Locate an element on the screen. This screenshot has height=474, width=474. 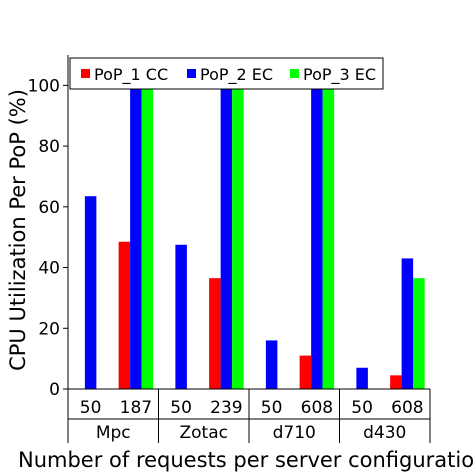
y-axis-label: CPU Utilization Per PoP (%) is located at coordinates (18, 230).